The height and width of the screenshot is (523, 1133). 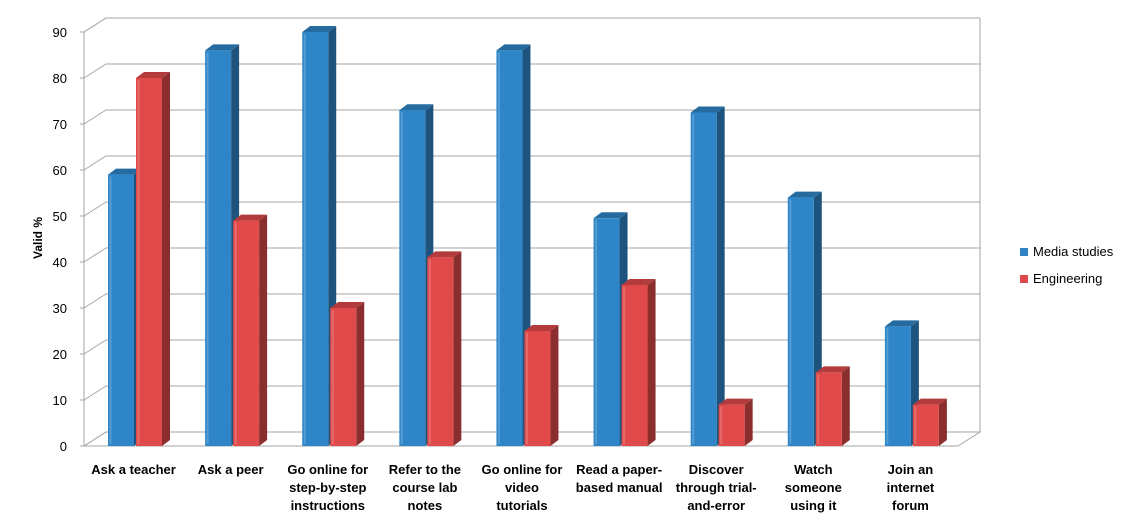 What do you see at coordinates (60, 308) in the screenshot?
I see `y-tick-label: 30` at bounding box center [60, 308].